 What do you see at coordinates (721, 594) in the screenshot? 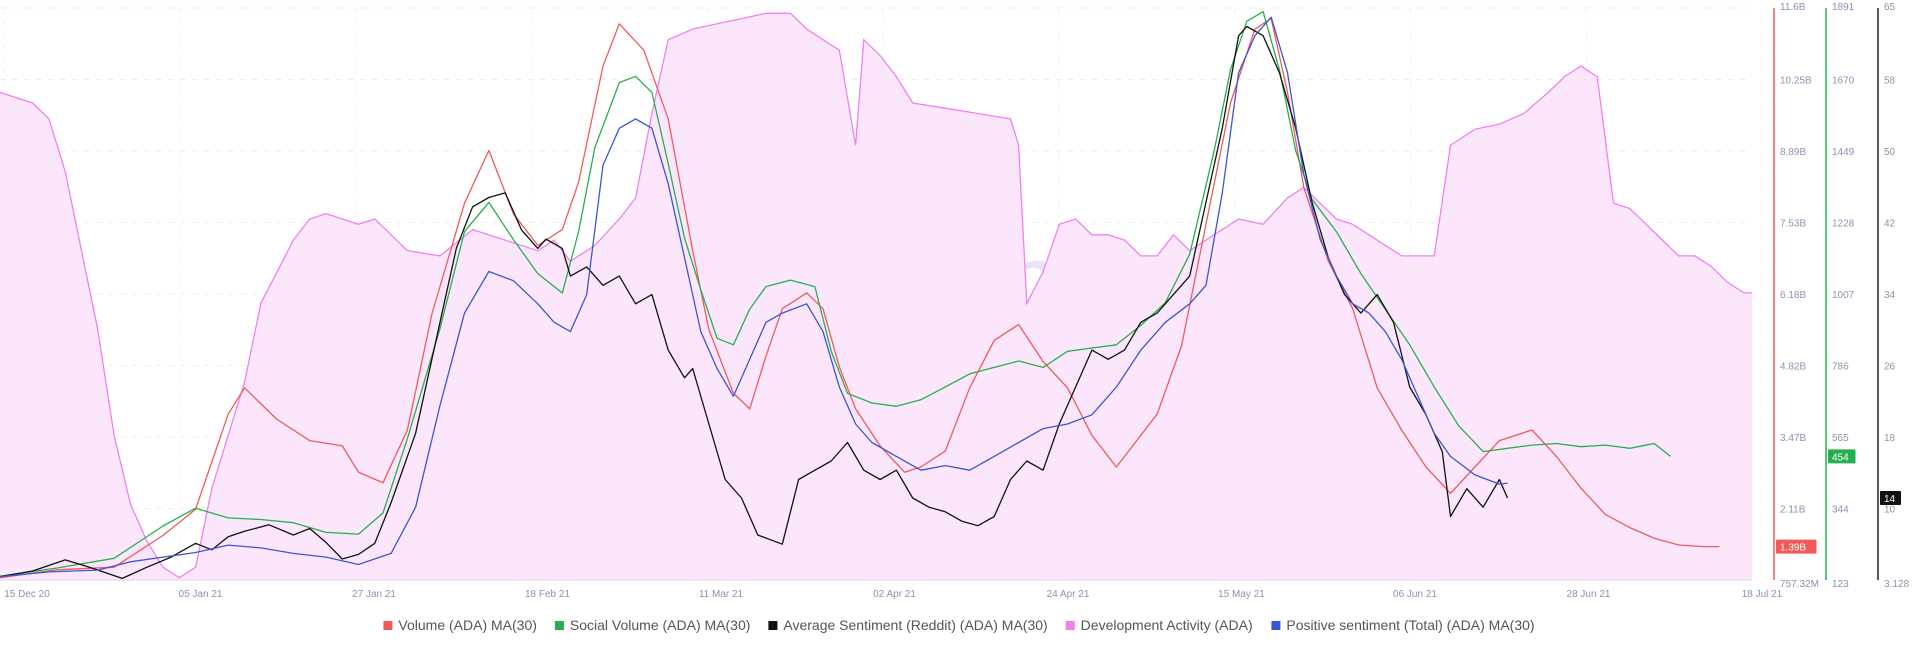
I see `x-tick-label: 11 Mar 21` at bounding box center [721, 594].